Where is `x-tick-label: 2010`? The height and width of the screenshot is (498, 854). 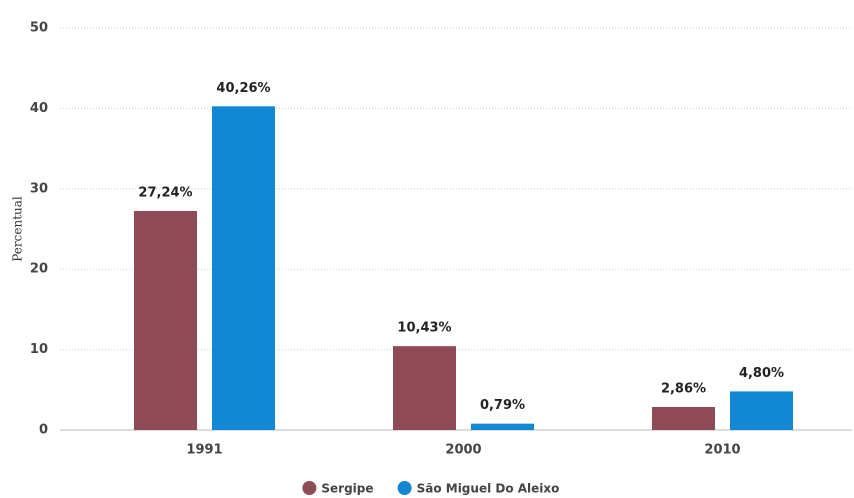 x-tick-label: 2010 is located at coordinates (722, 450).